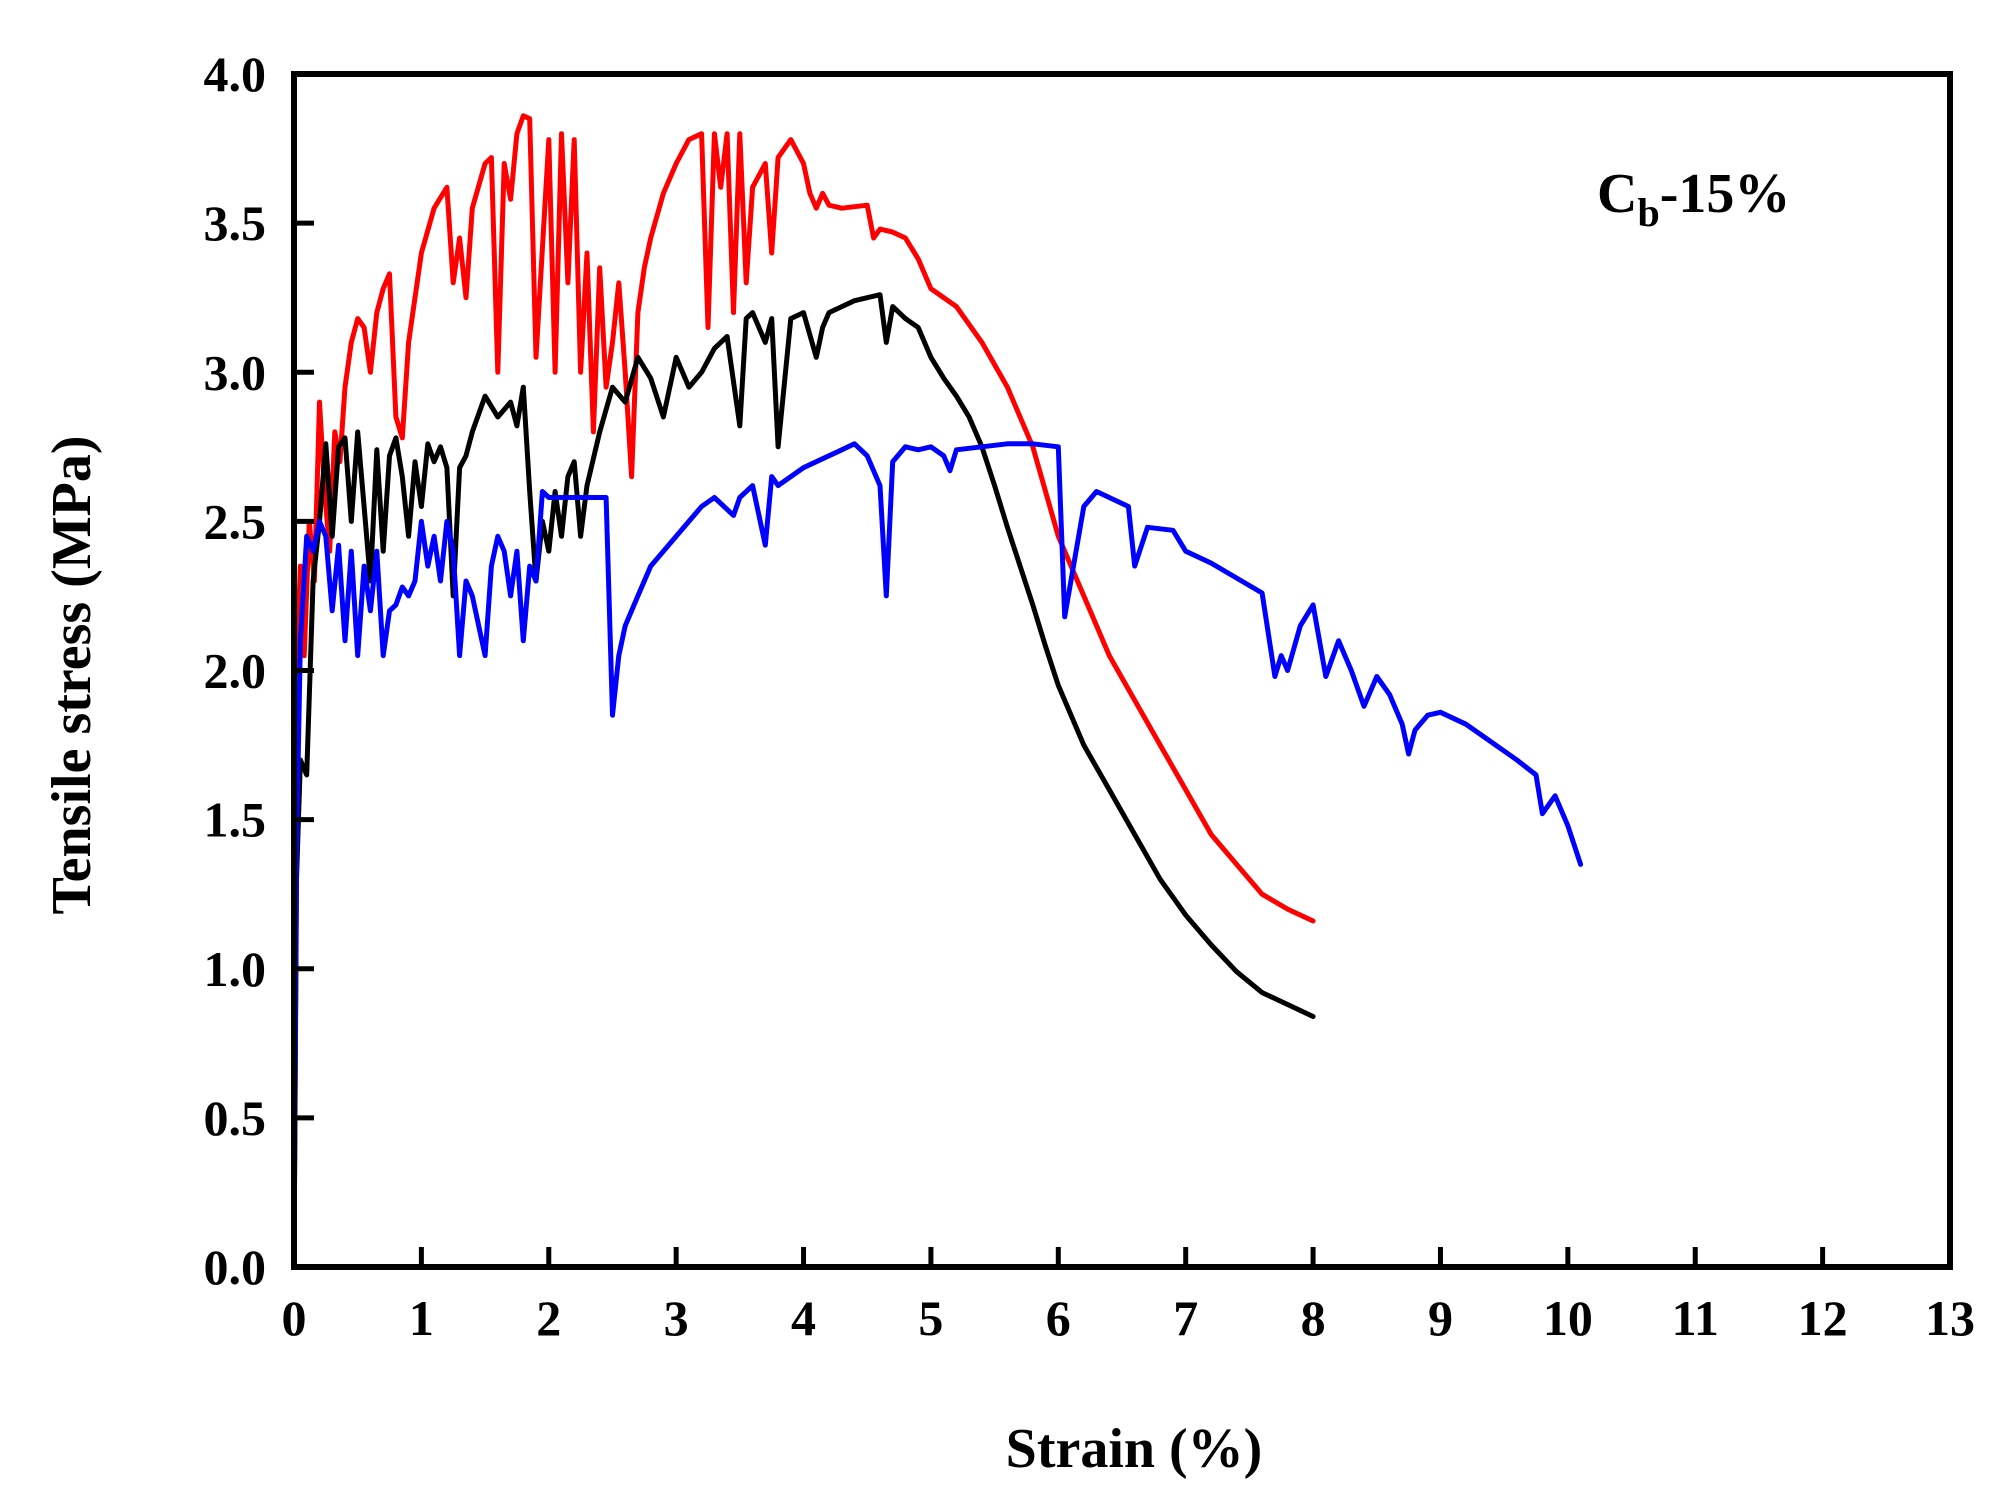  I want to click on x-tick-label: 4, so click(803, 1318).